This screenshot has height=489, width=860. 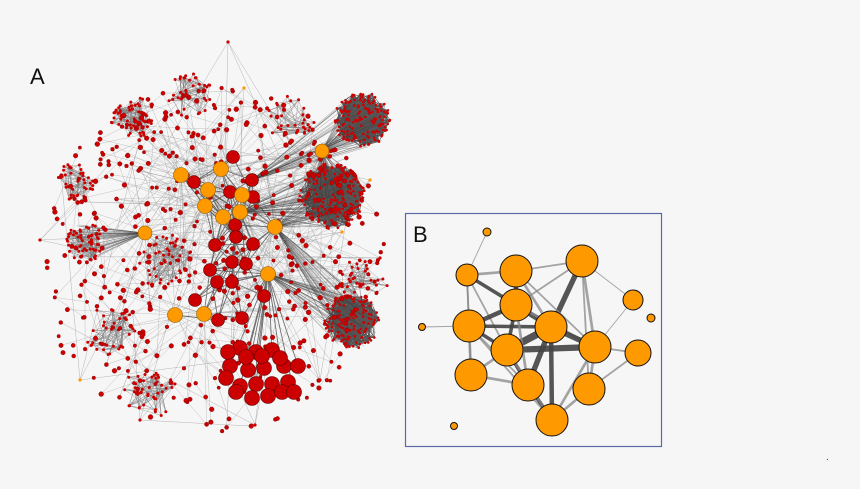 I want to click on hub-node, so click(x=204, y=314).